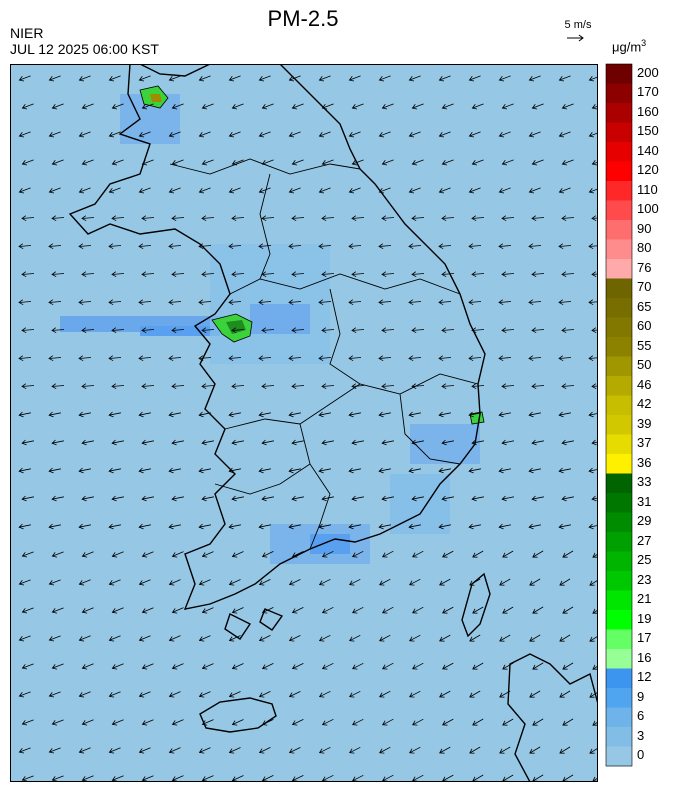  I want to click on legend-label: 17, so click(644, 638).